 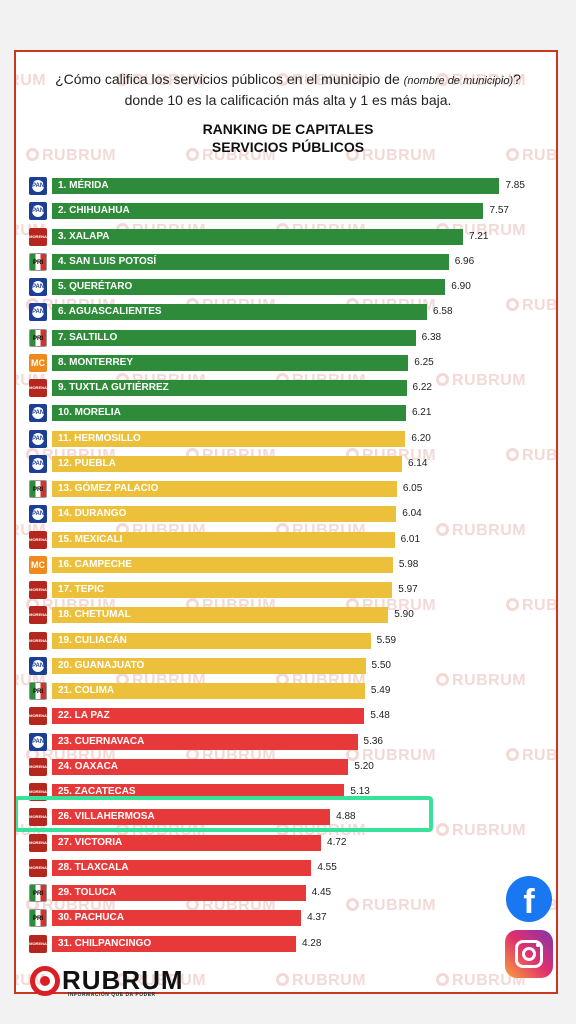 What do you see at coordinates (538, 945) in the screenshot?
I see `instagram-dot` at bounding box center [538, 945].